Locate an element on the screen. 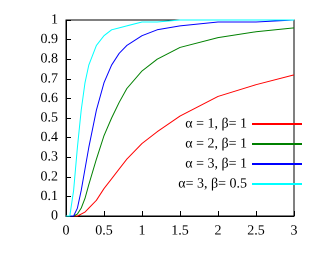 This screenshot has height=260, width=325. y-tick-label: 0 is located at coordinates (54, 216).